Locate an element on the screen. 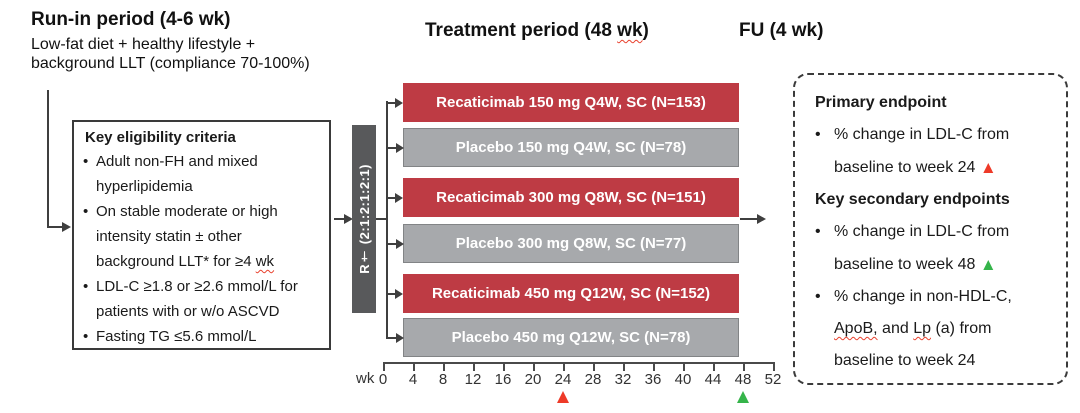 Image resolution: width=1080 pixels, height=413 pixels. axis-tick-label: 32 is located at coordinates (623, 379).